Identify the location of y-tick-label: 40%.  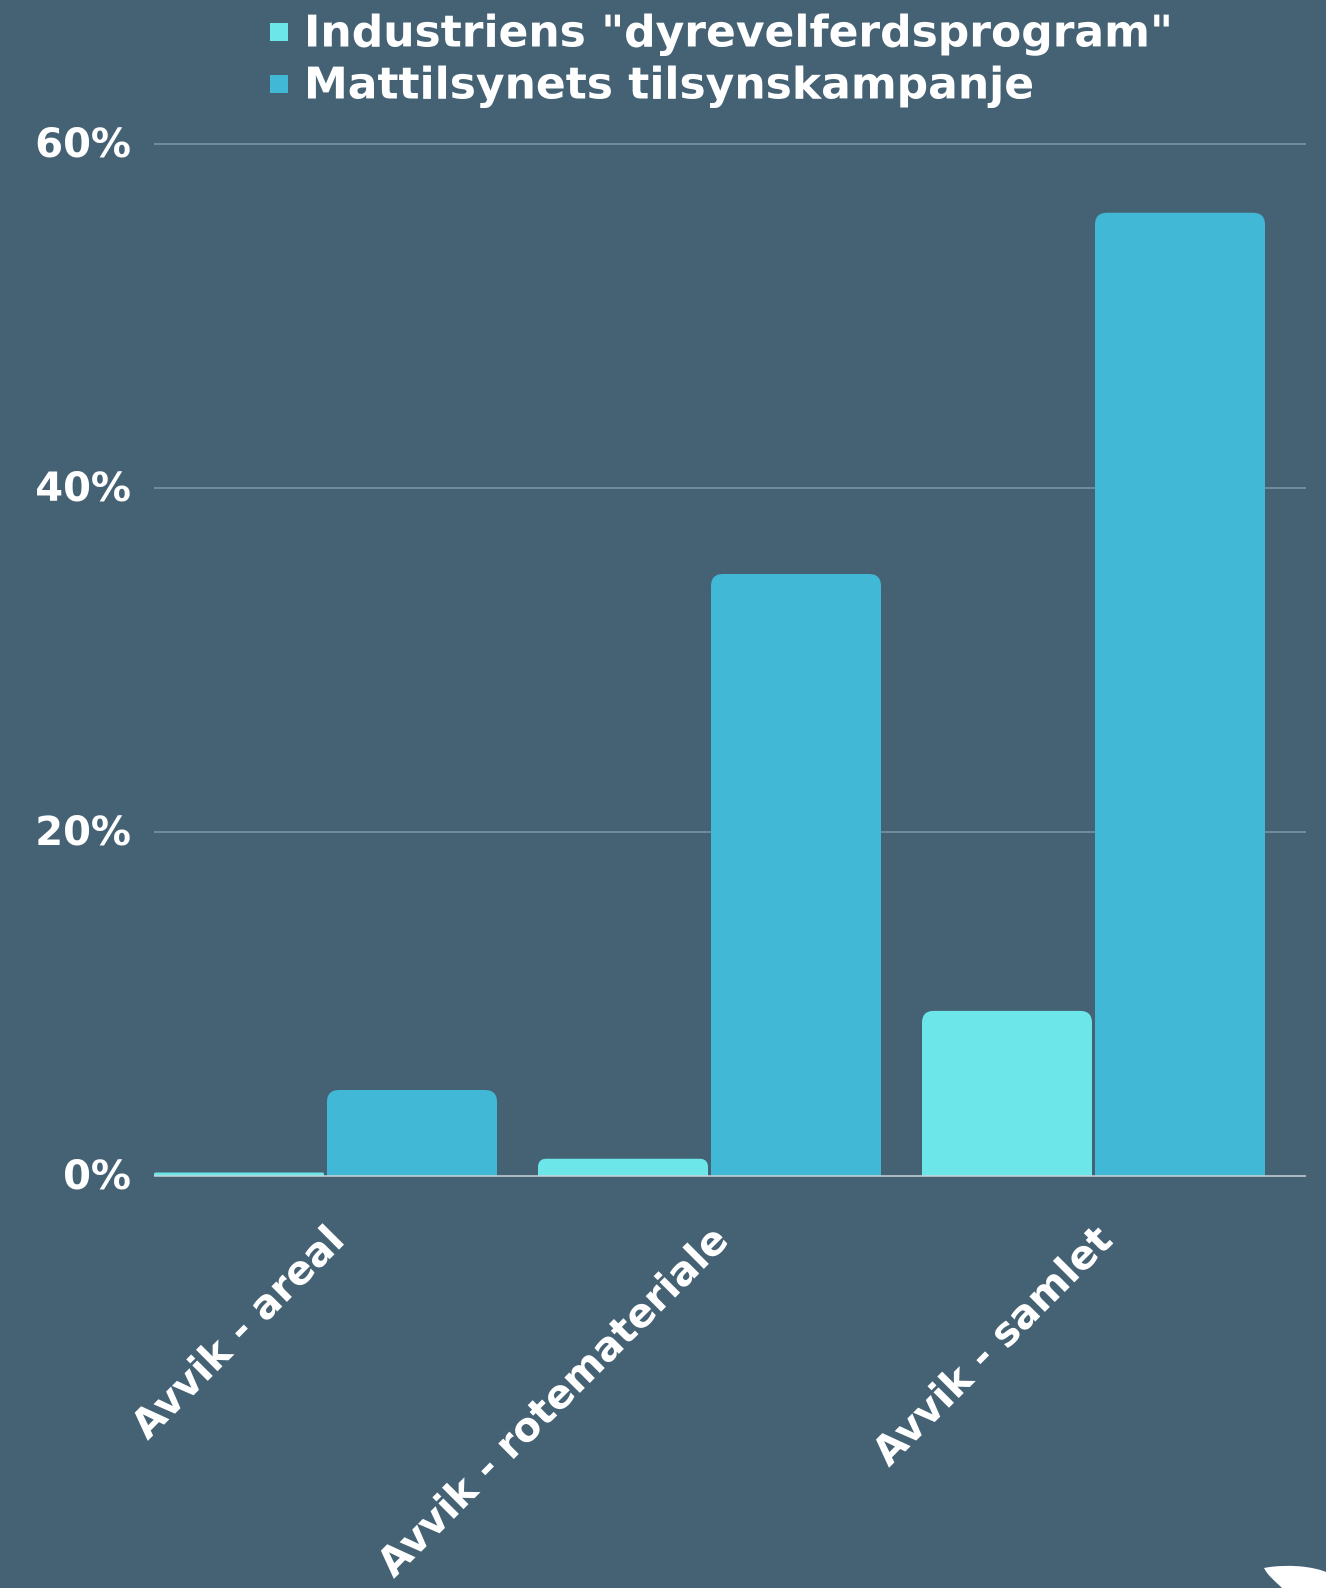
(83, 488).